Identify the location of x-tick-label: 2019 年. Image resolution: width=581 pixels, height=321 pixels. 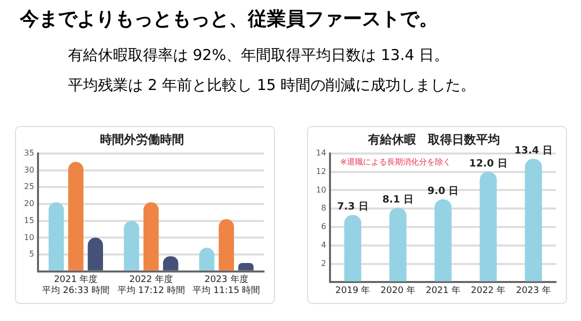
(352, 290).